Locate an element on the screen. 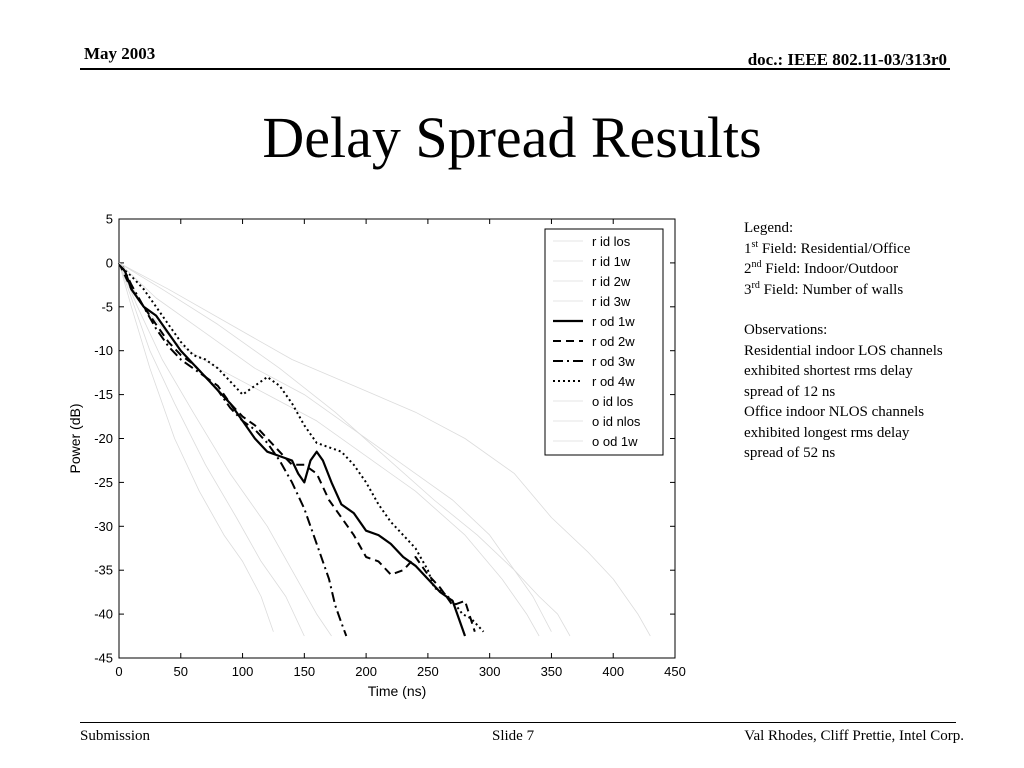 This screenshot has height=768, width=1024. legend-entry: r od 3w is located at coordinates (613, 361).